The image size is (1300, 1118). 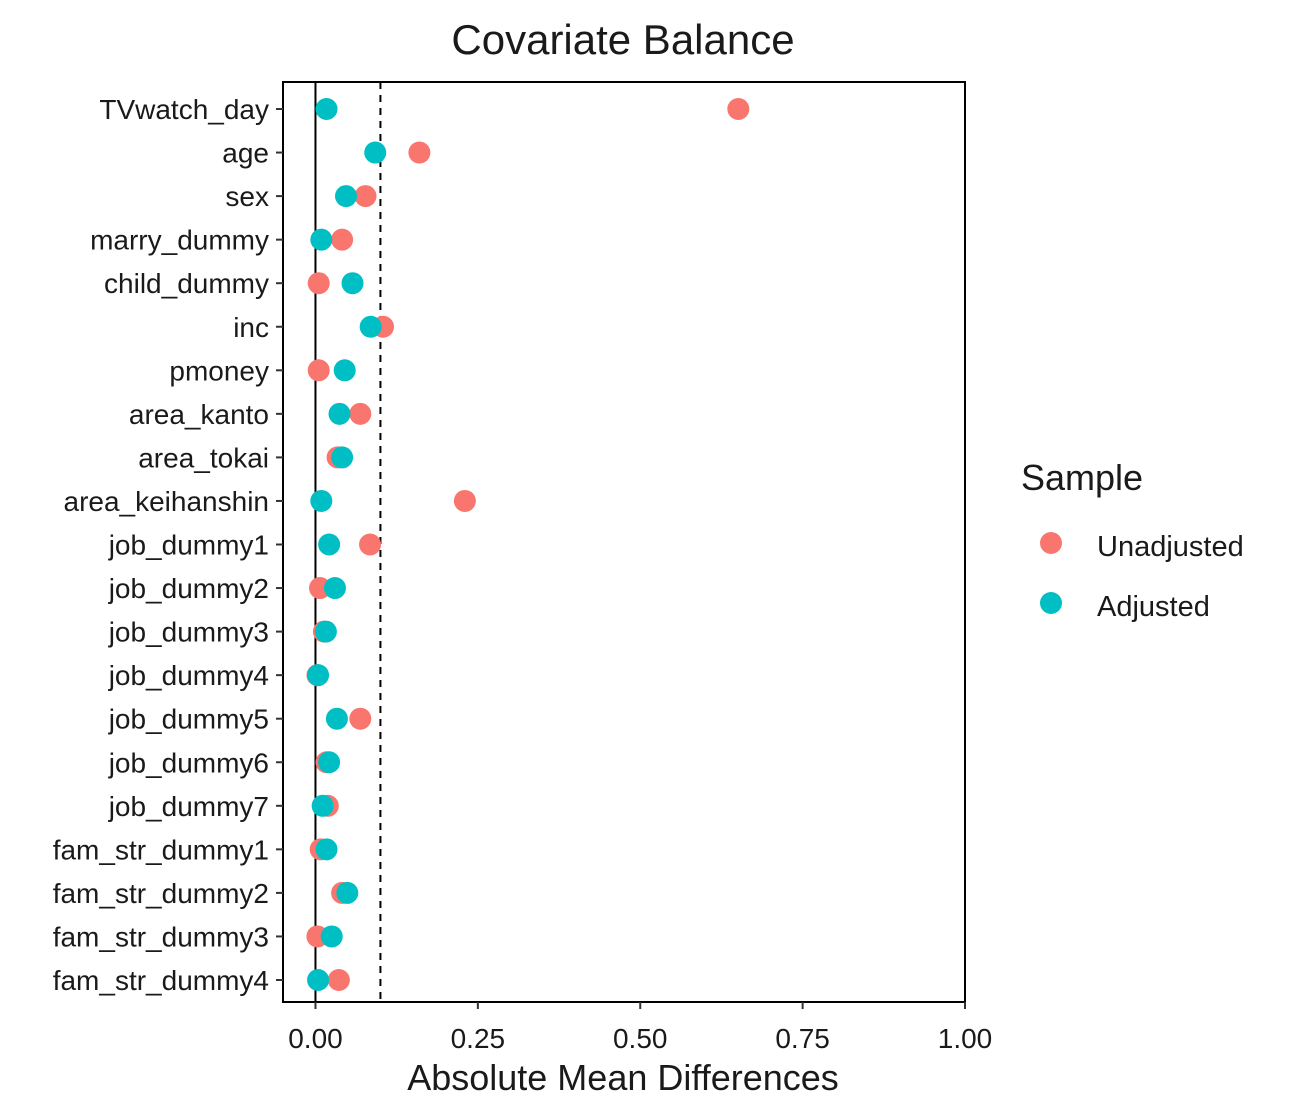 I want to click on y-tick-label: fam_str_dummy4, so click(x=161, y=980).